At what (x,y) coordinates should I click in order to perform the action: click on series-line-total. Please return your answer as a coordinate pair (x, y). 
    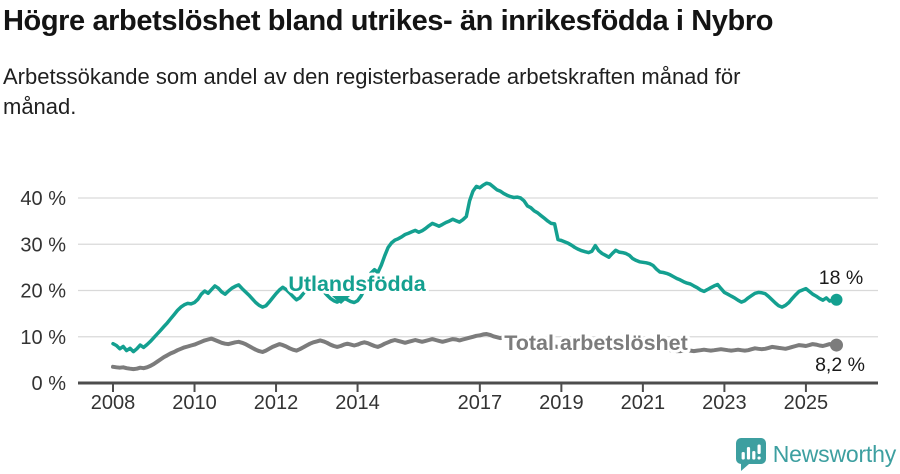
    Looking at the image, I should click on (475, 352).